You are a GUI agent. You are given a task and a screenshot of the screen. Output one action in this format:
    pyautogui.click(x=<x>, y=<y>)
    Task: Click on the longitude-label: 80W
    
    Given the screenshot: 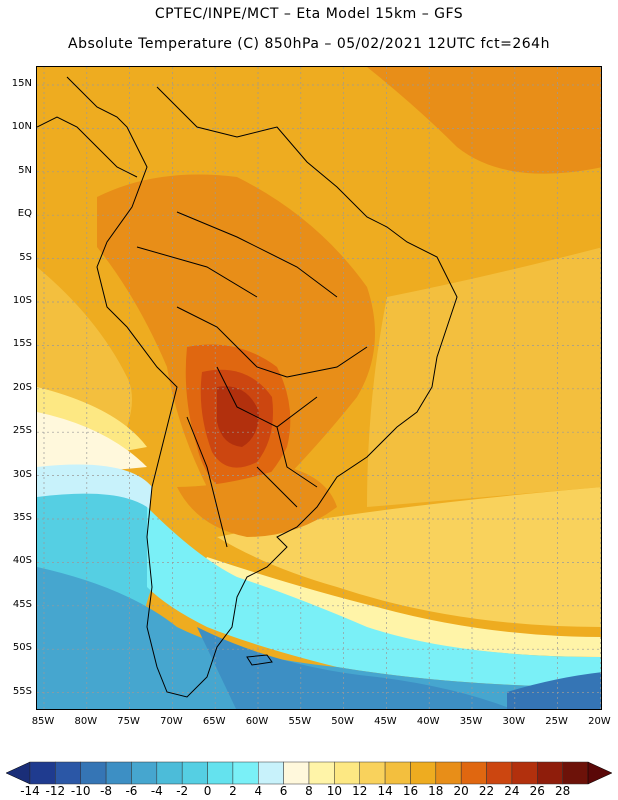 What is the action you would take?
    pyautogui.click(x=86, y=721)
    